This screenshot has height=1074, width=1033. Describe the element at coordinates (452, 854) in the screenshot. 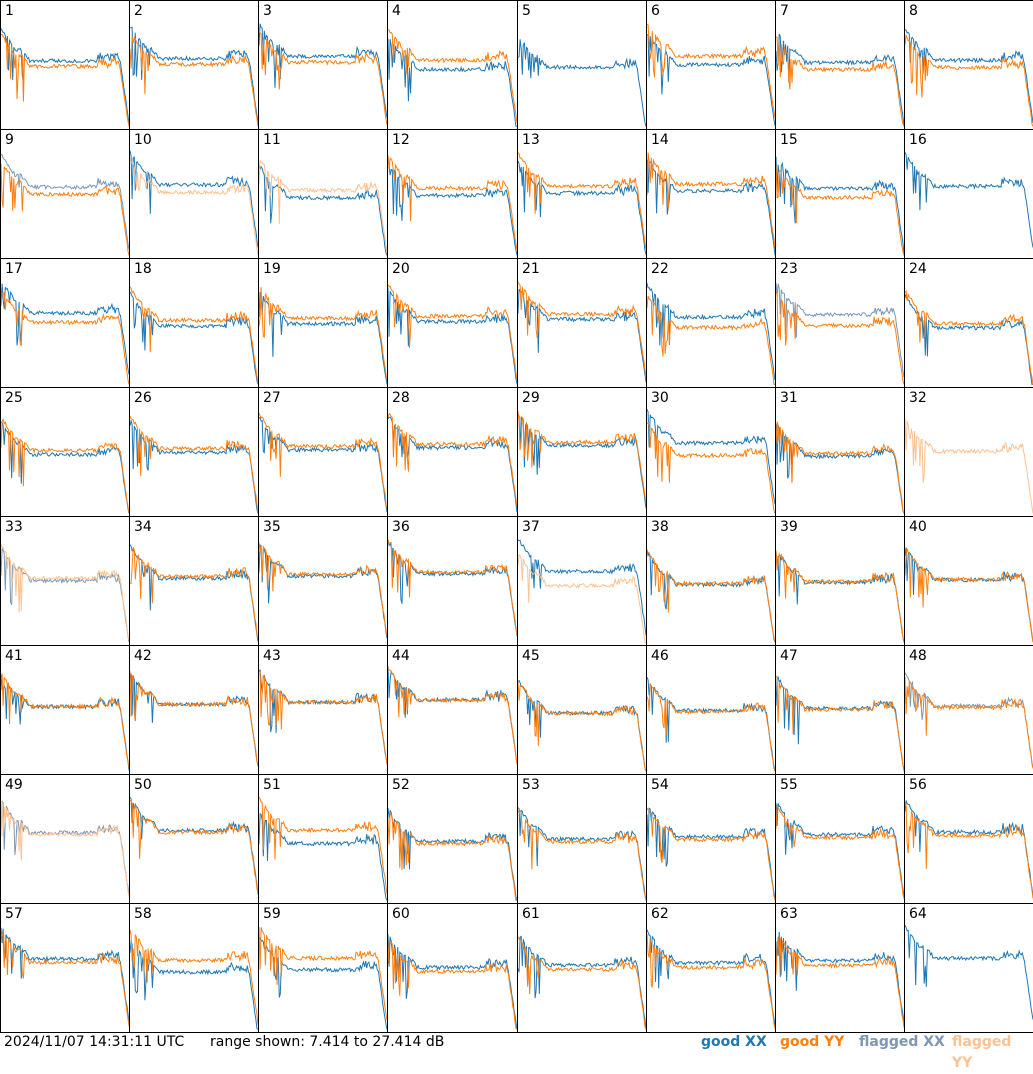

I see `panel-52-xx-line` at that location.